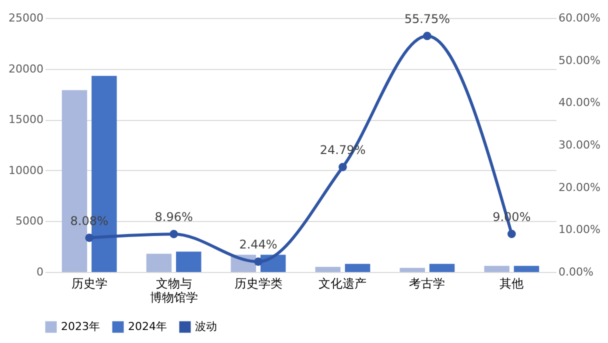  Describe the element at coordinates (342, 283) in the screenshot. I see `x-tick-label: 文化遗产` at that location.